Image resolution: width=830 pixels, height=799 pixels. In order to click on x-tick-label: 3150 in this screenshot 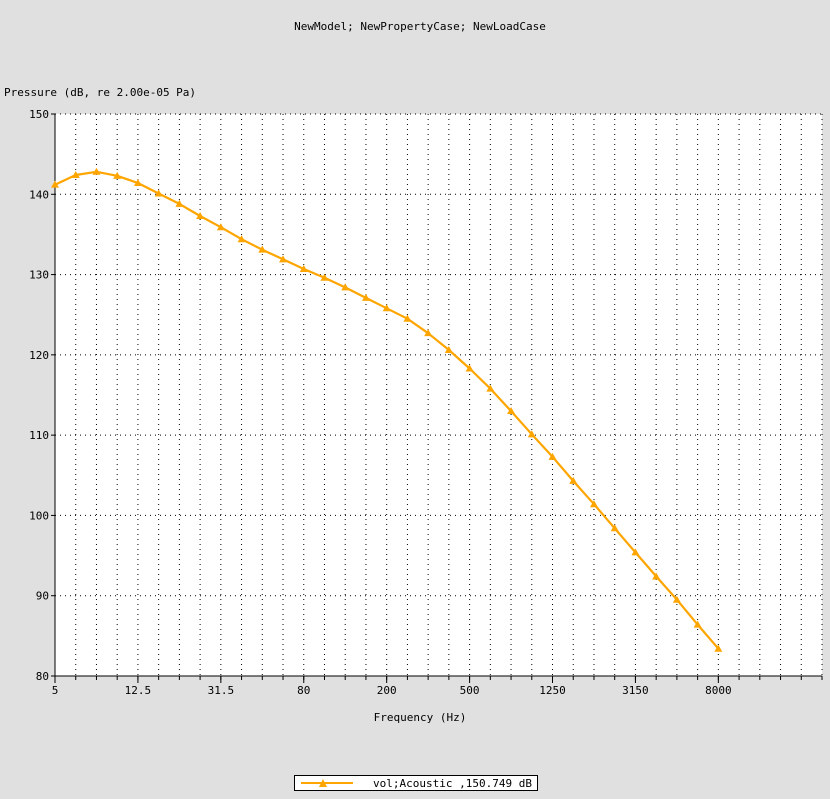, I will do `click(635, 690)`.